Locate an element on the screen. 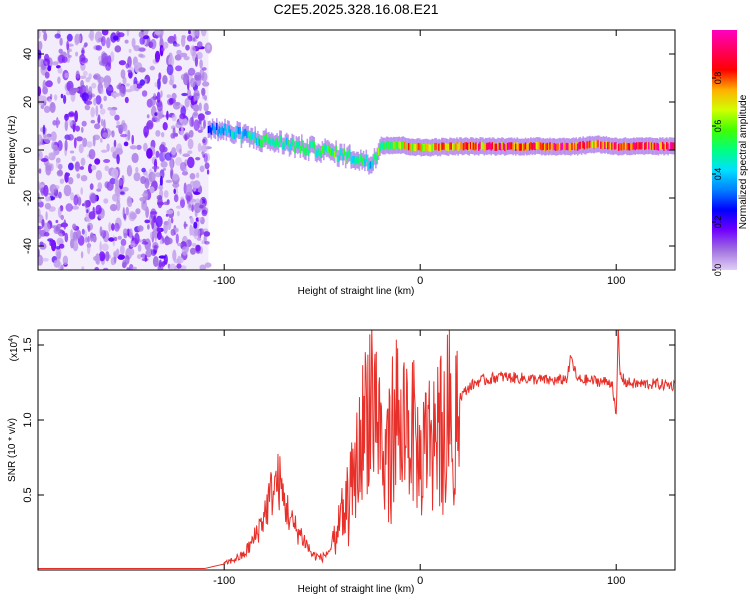 This screenshot has height=600, width=750. colorbar-label: Normalized spectral amplitude is located at coordinates (743, 161).